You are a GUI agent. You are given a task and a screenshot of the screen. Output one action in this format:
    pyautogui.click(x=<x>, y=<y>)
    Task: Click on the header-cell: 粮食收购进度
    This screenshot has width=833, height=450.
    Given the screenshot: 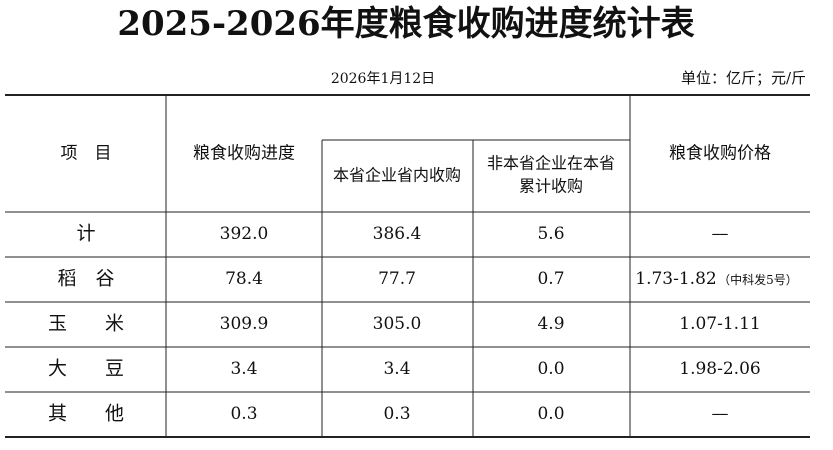 What is the action you would take?
    pyautogui.click(x=244, y=154)
    